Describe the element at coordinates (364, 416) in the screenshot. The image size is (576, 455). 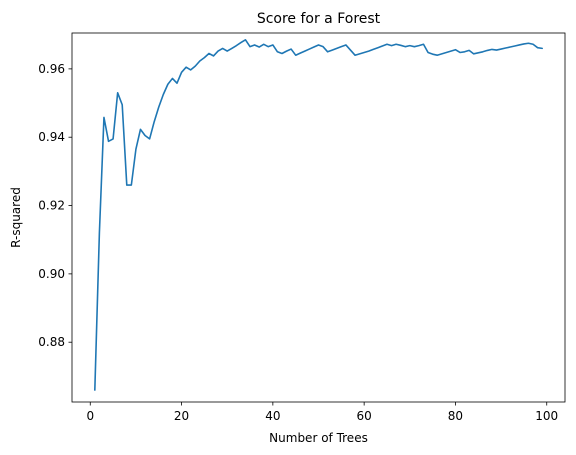
I see `x-tick-label: 60` at that location.